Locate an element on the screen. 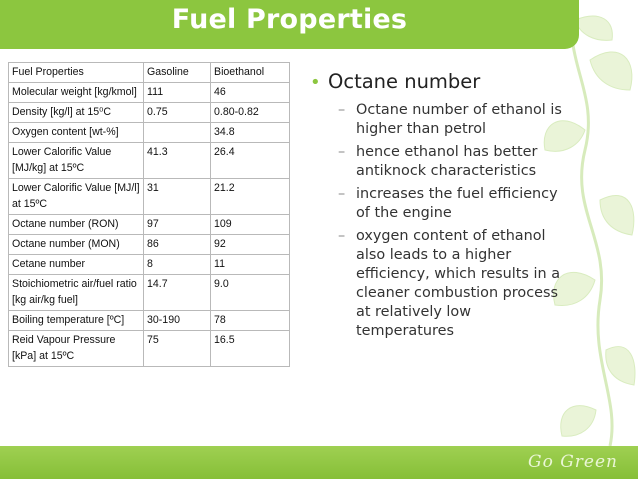 The height and width of the screenshot is (479, 638). gasoline-cell is located at coordinates (177, 132).